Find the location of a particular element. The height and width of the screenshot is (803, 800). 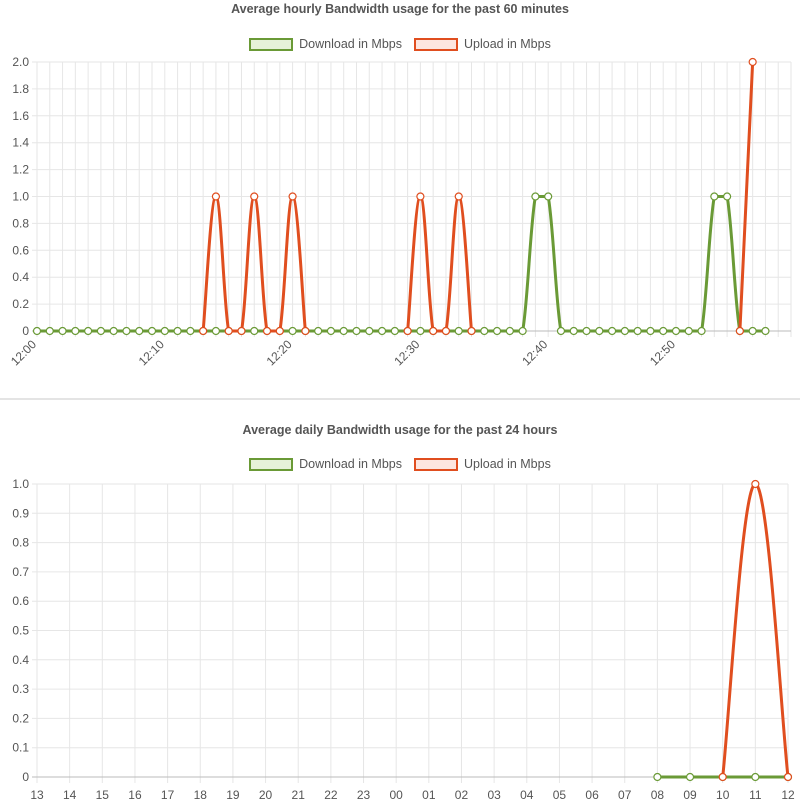

x-tick-label: 06 is located at coordinates (592, 795).